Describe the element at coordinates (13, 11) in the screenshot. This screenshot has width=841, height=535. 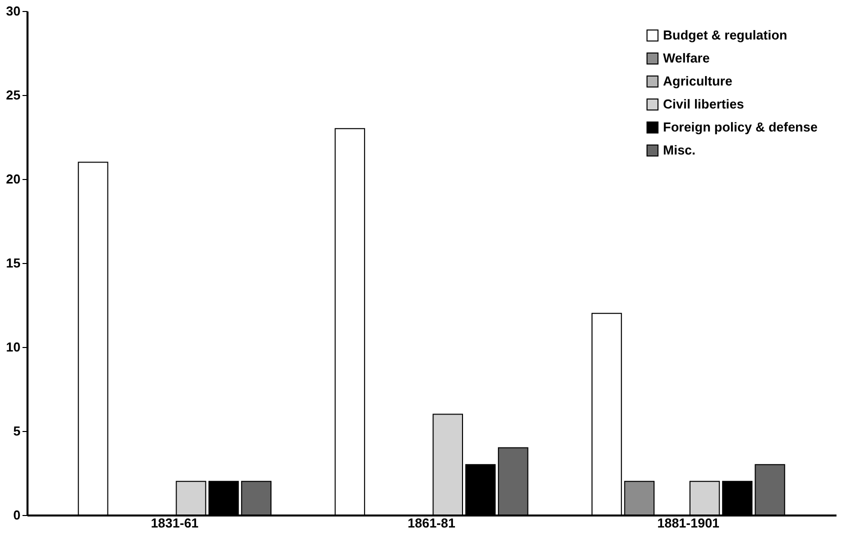
I see `y-tick-label: 30` at that location.